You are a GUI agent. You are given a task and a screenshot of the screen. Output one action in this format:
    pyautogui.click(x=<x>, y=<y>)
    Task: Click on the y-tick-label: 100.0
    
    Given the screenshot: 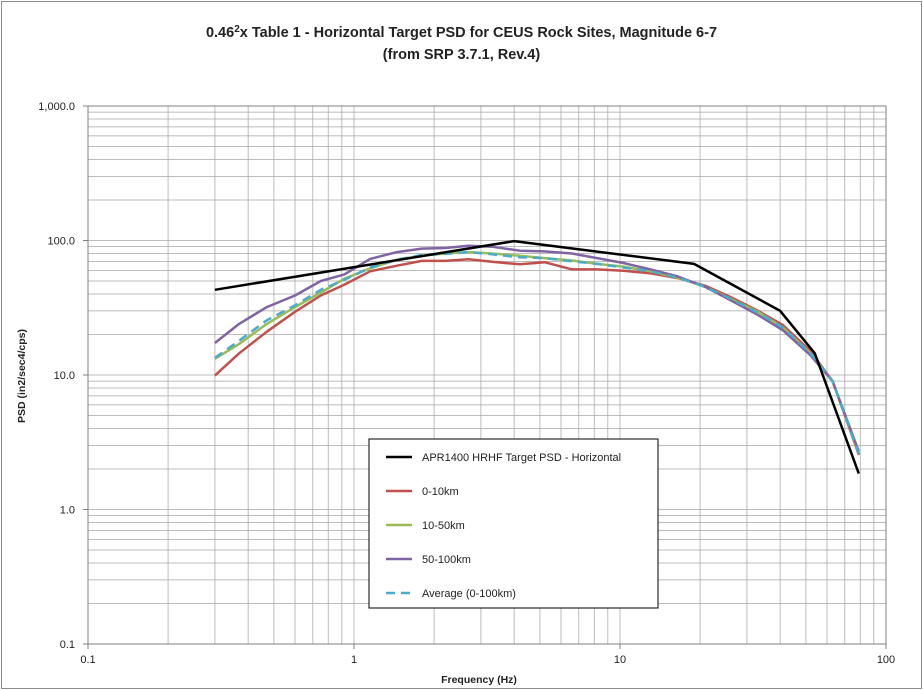 What is the action you would take?
    pyautogui.click(x=61, y=242)
    